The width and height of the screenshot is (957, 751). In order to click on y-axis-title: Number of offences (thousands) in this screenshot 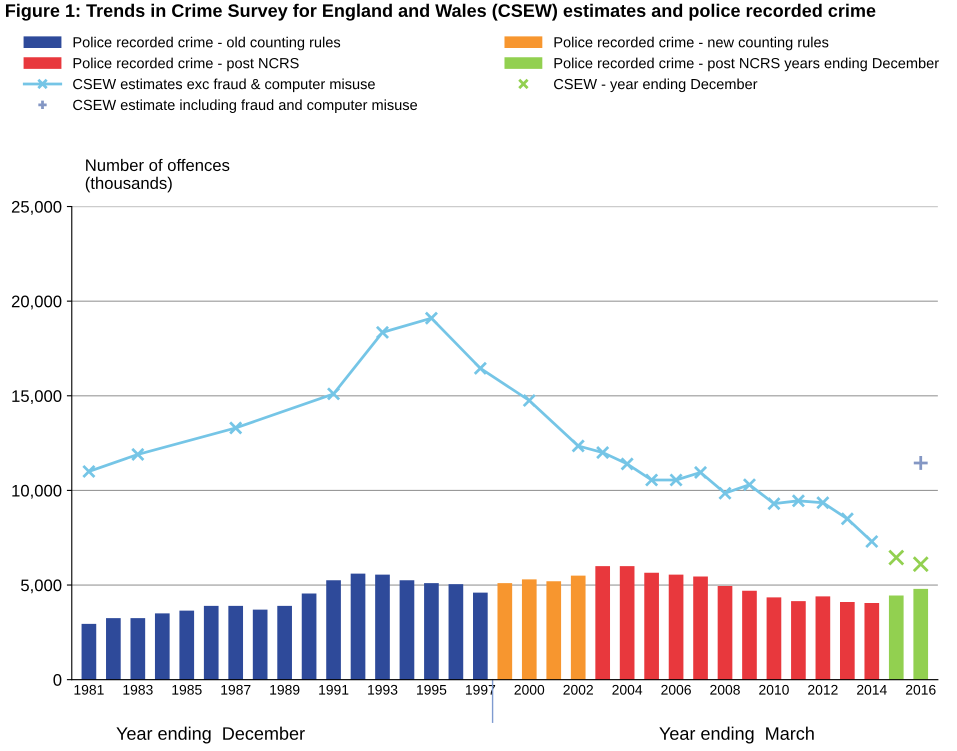, I will do `click(158, 175)`.